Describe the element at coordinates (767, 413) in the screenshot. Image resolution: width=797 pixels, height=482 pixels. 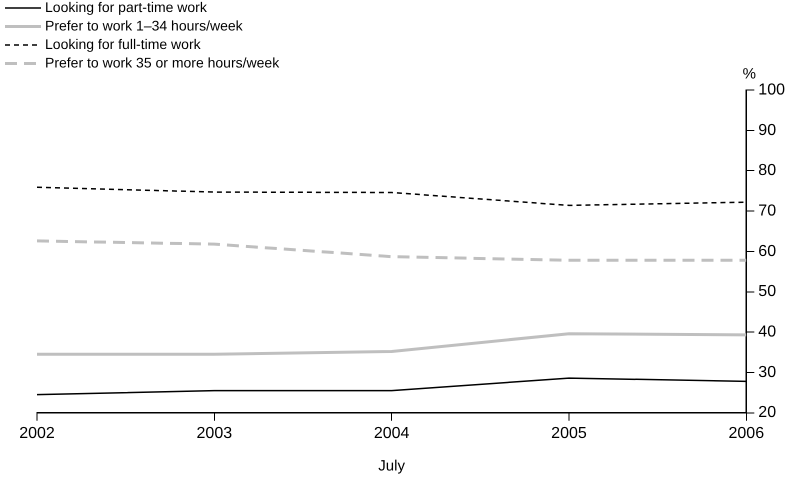
I see `y-tick-label: 20` at that location.